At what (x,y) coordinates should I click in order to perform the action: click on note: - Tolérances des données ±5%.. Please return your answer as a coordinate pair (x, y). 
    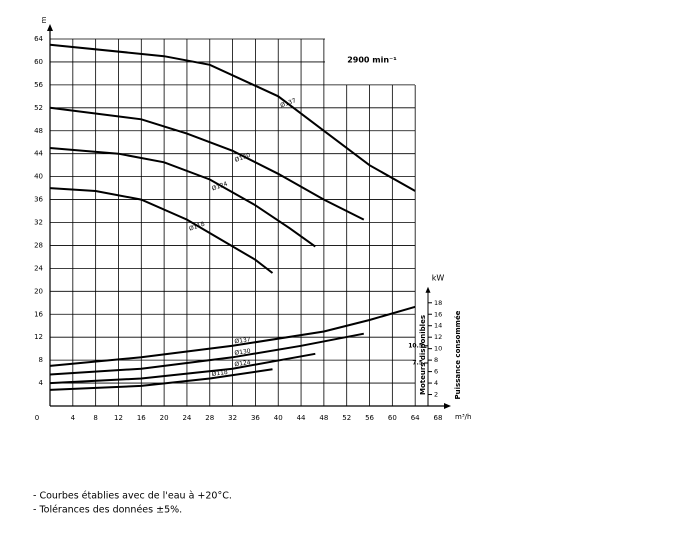
    Looking at the image, I should click on (107, 510).